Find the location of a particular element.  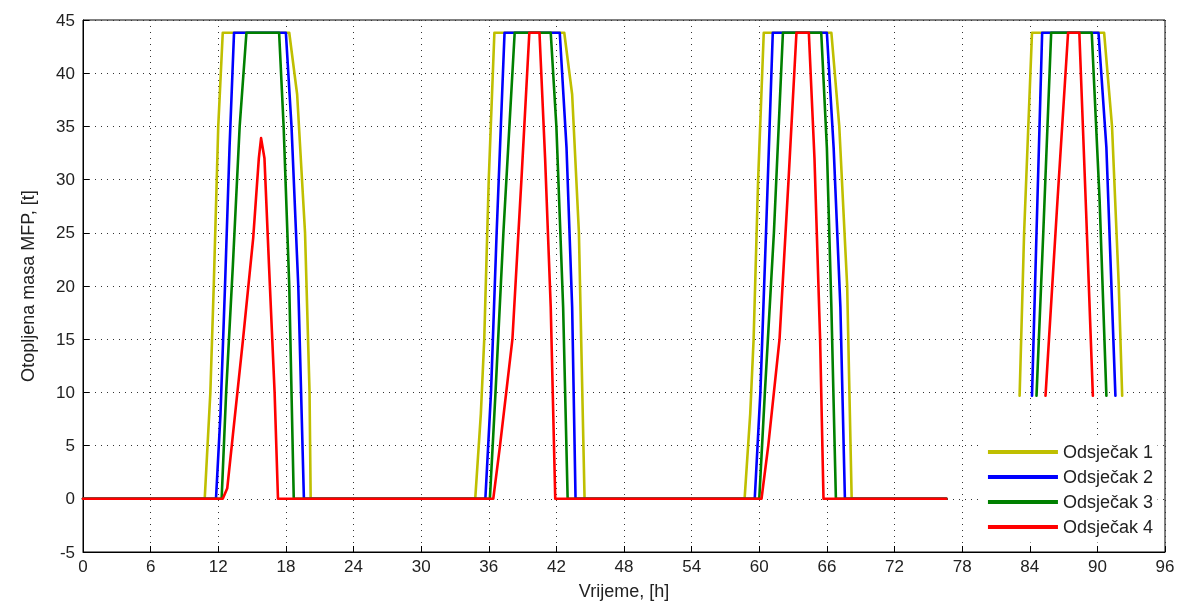

x-tick-label: 90 is located at coordinates (1097, 566).